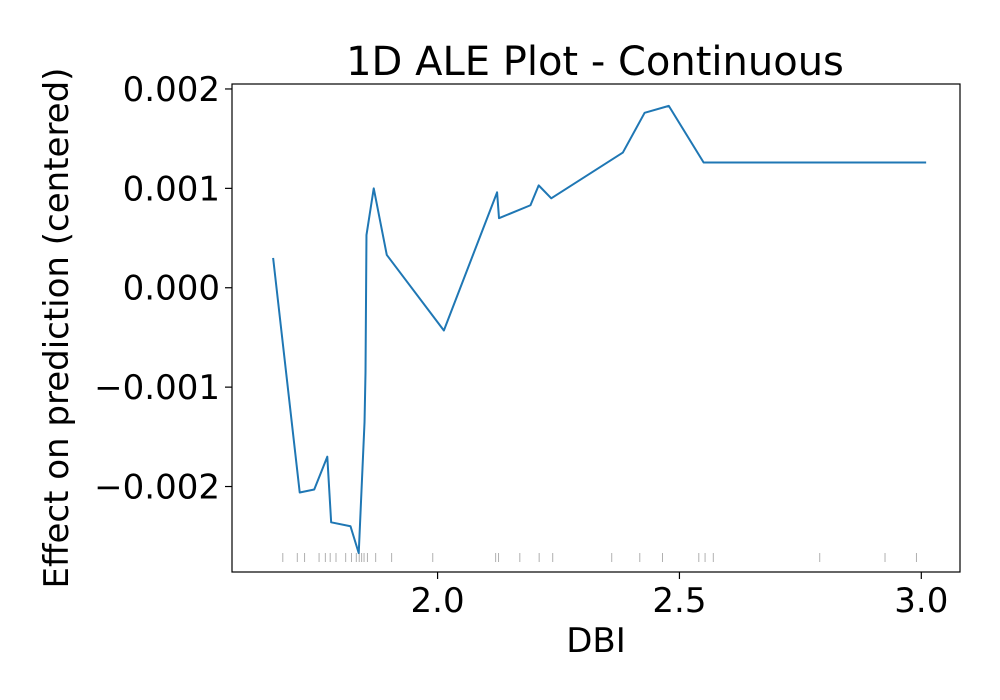 The image size is (1000, 700). I want to click on x-tick-label: 3.0, so click(921, 601).